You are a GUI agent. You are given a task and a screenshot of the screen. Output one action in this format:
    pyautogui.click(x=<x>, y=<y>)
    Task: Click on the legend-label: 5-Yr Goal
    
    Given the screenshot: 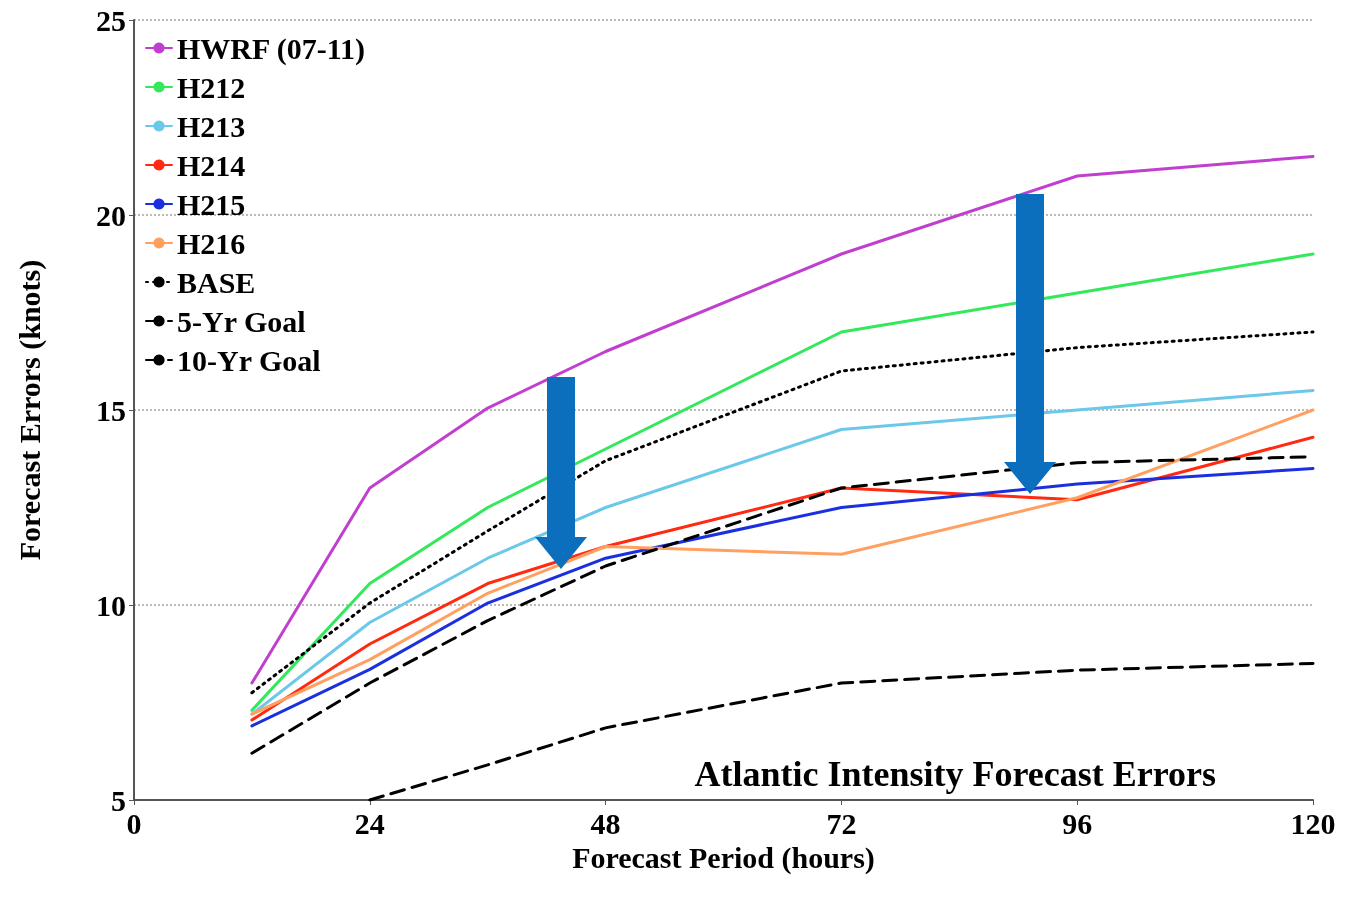 What is the action you would take?
    pyautogui.click(x=241, y=321)
    